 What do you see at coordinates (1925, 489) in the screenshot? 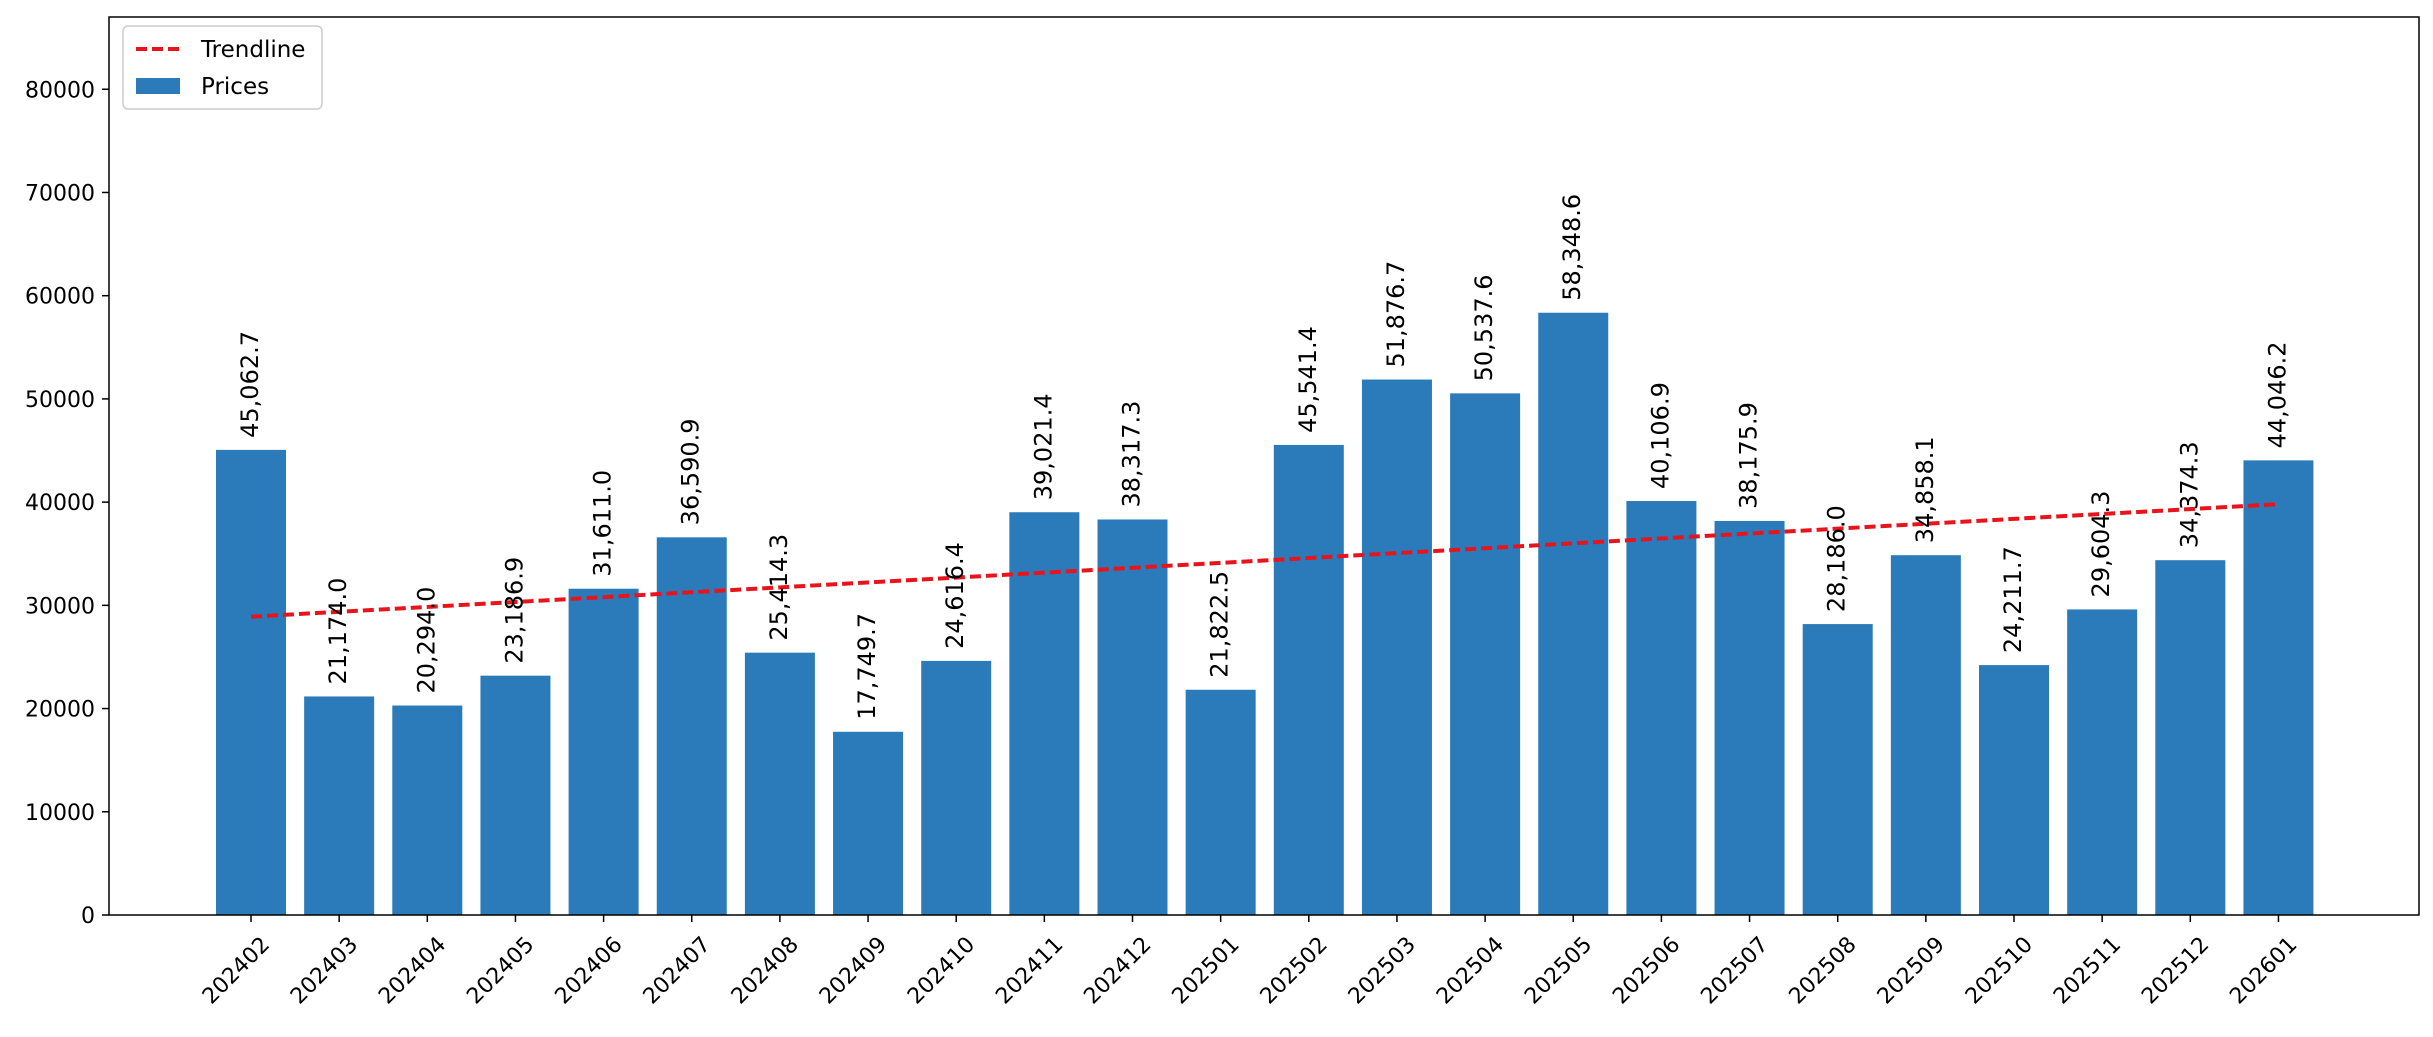
I see `bar-value-label: 34,858.1` at bounding box center [1925, 489].